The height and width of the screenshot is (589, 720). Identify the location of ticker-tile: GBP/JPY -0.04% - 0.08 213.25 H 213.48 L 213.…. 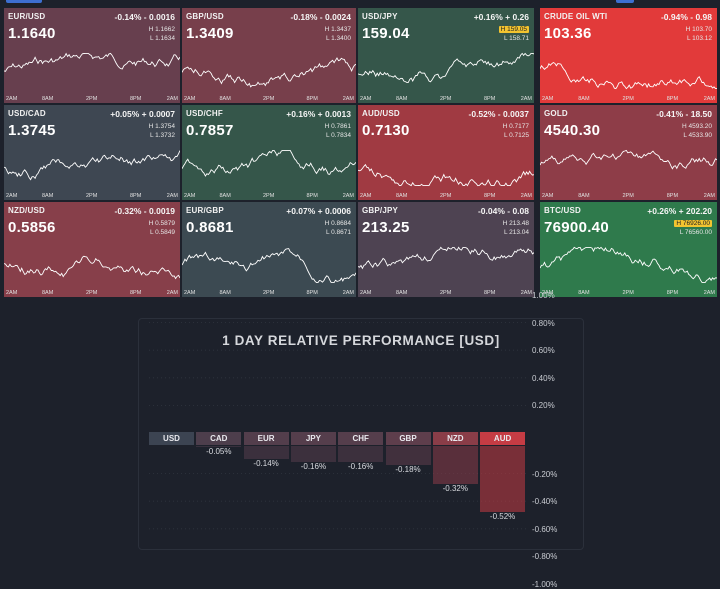
(446, 249).